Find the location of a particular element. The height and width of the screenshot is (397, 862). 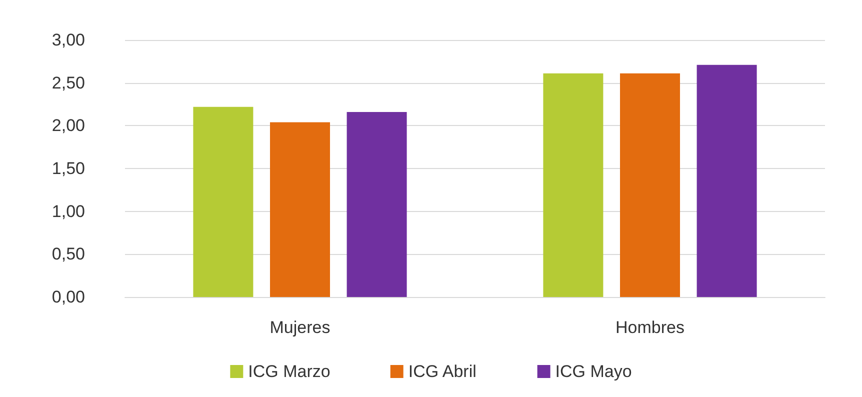

y-tick-label: 1,00 is located at coordinates (68, 211).